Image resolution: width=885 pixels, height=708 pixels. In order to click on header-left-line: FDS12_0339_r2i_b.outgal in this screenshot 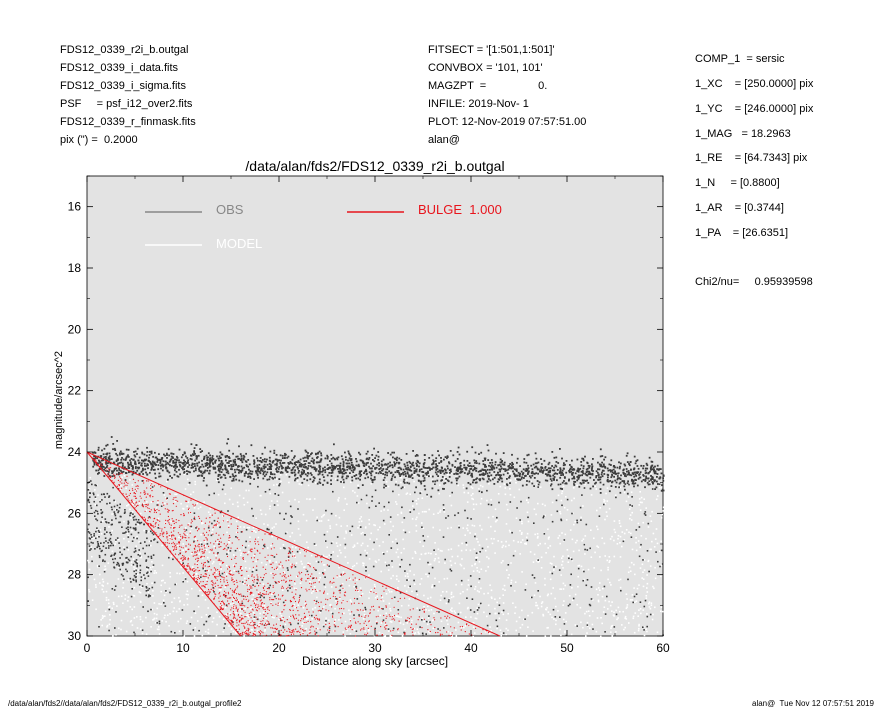, I will do `click(124, 50)`.